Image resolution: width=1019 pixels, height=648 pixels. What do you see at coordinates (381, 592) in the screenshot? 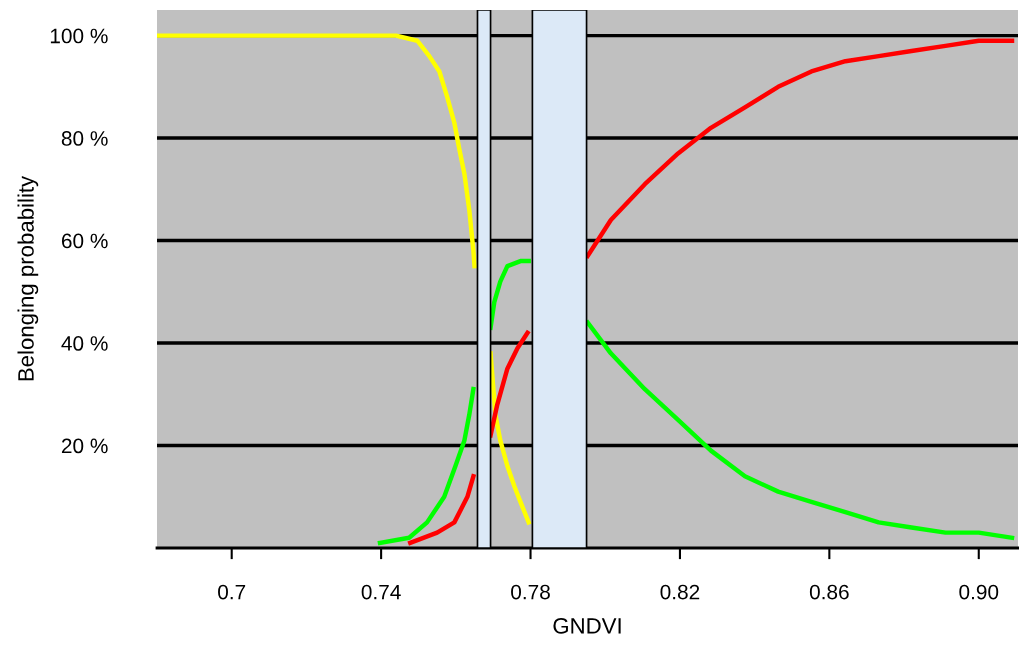
I see `x-tick-label: 0.74` at bounding box center [381, 592].